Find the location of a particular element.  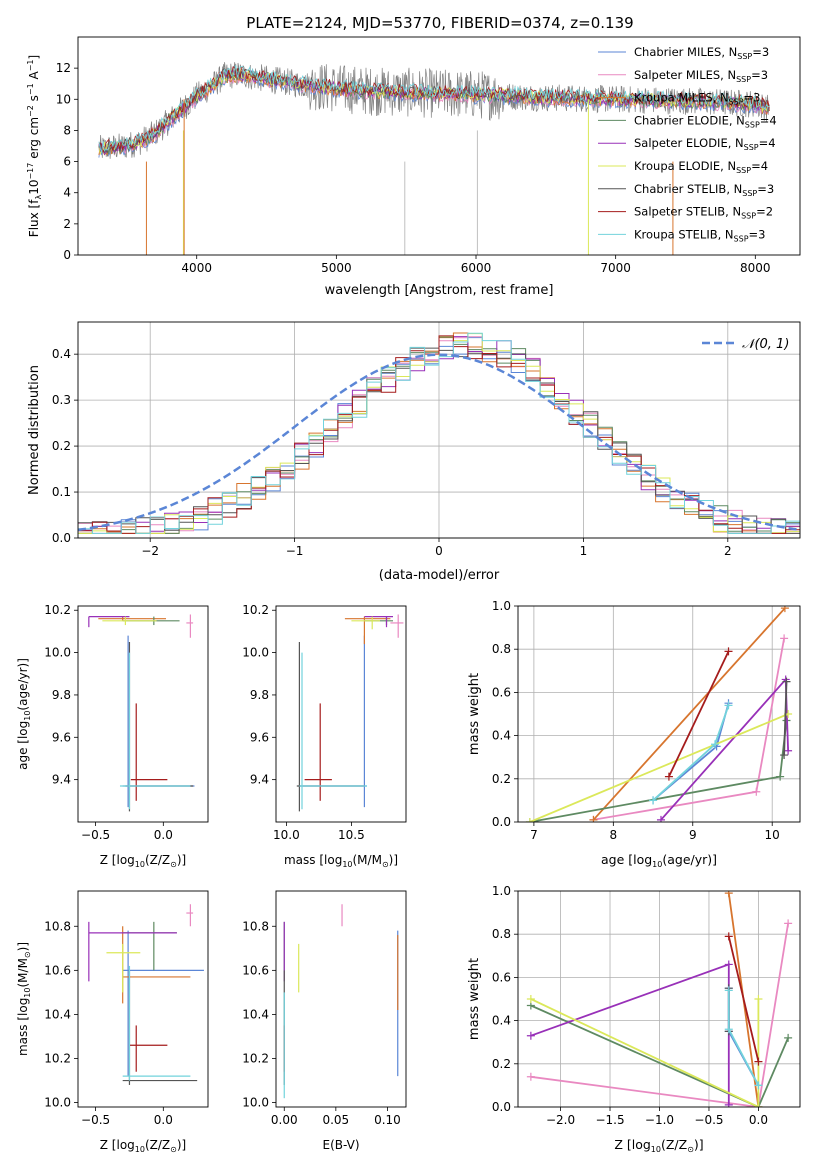

x-tick-label: 0.0 is located at coordinates (163, 835).